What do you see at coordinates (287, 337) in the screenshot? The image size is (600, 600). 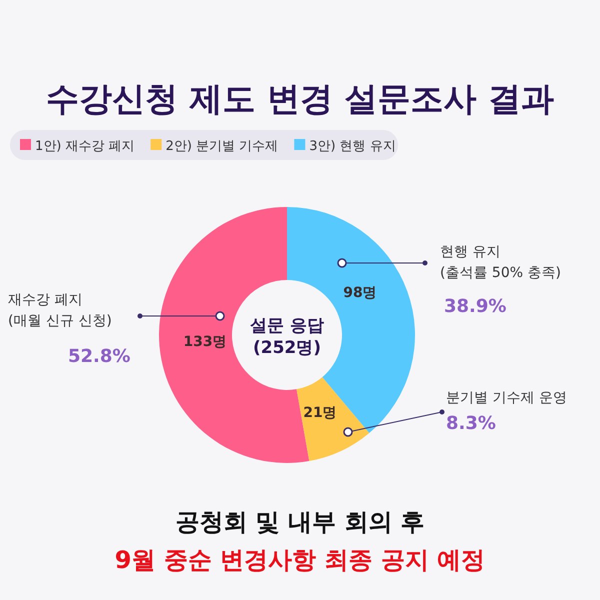 I see `text: 설문 응답 (252명)` at bounding box center [287, 337].